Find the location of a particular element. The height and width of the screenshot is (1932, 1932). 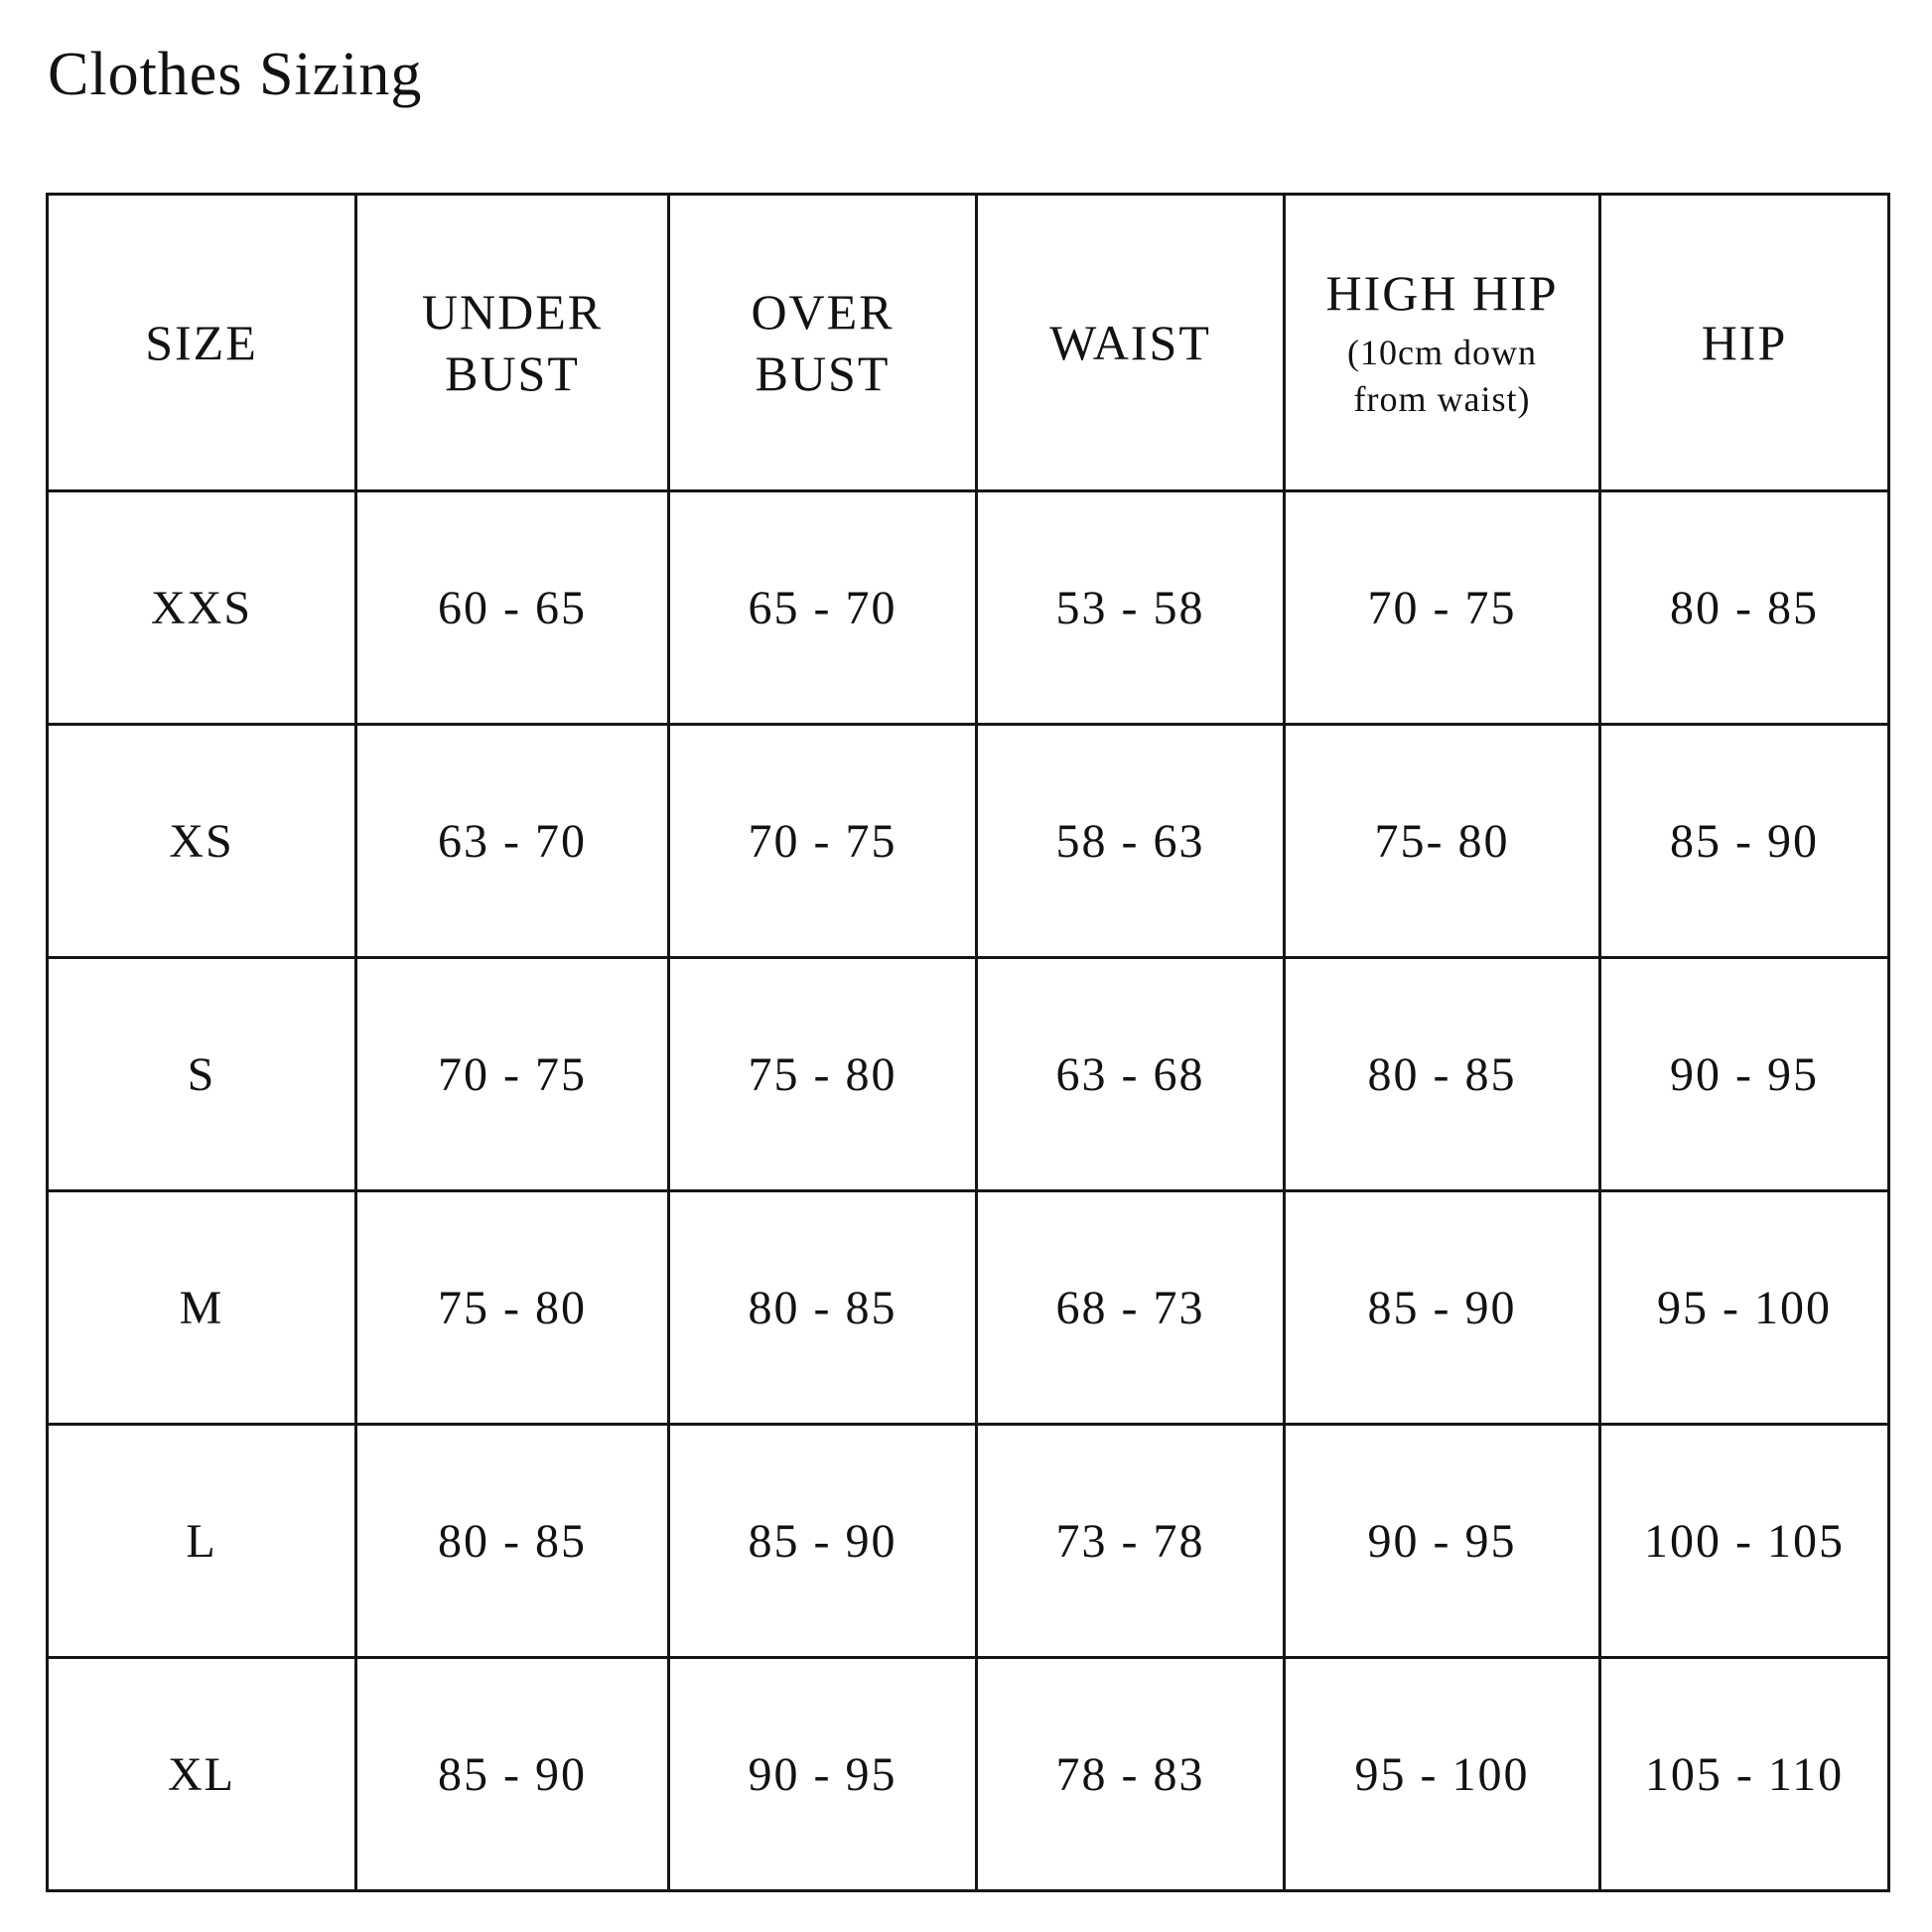

measurement-cell-high-hip: 90 - 95 is located at coordinates (1442, 1541).